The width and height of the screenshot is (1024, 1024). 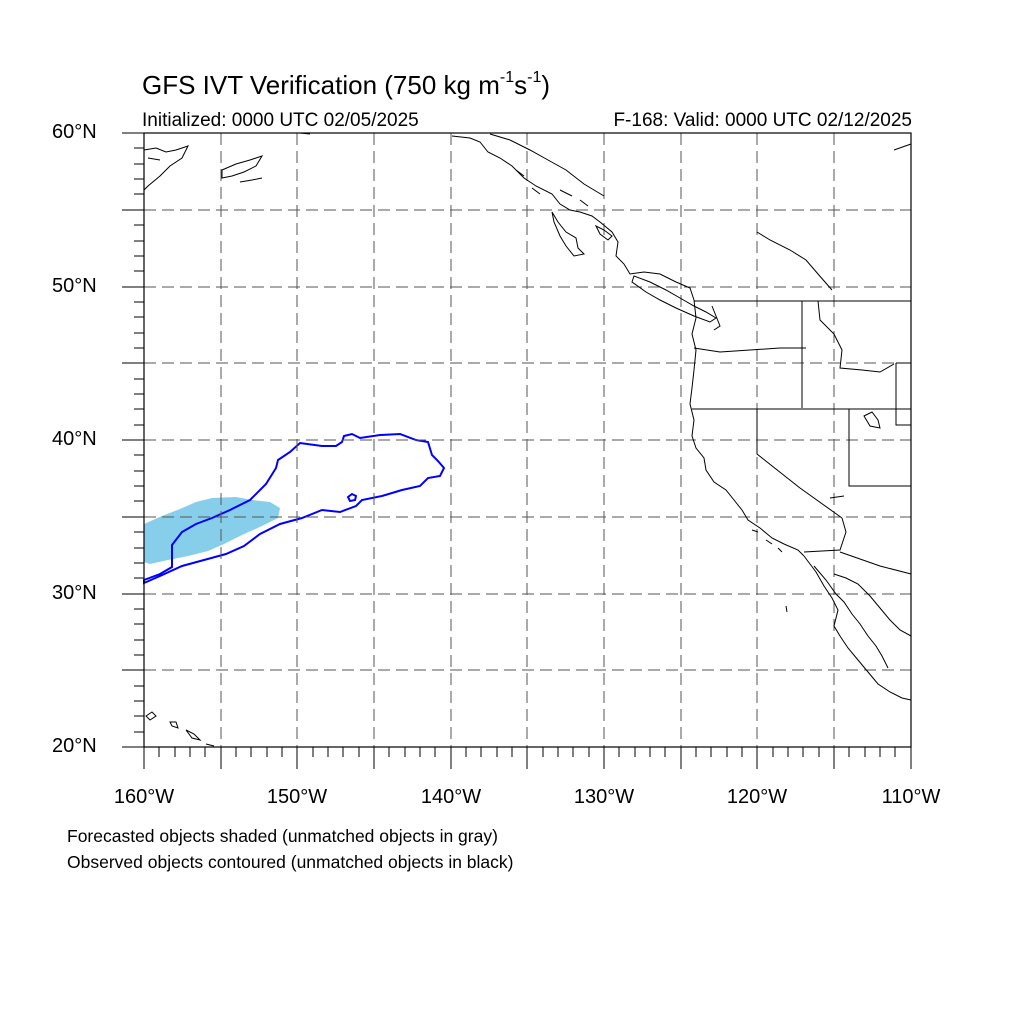 I want to click on initialized-label: Initialized: 0000 UTC 02/05/2025, so click(x=280, y=120).